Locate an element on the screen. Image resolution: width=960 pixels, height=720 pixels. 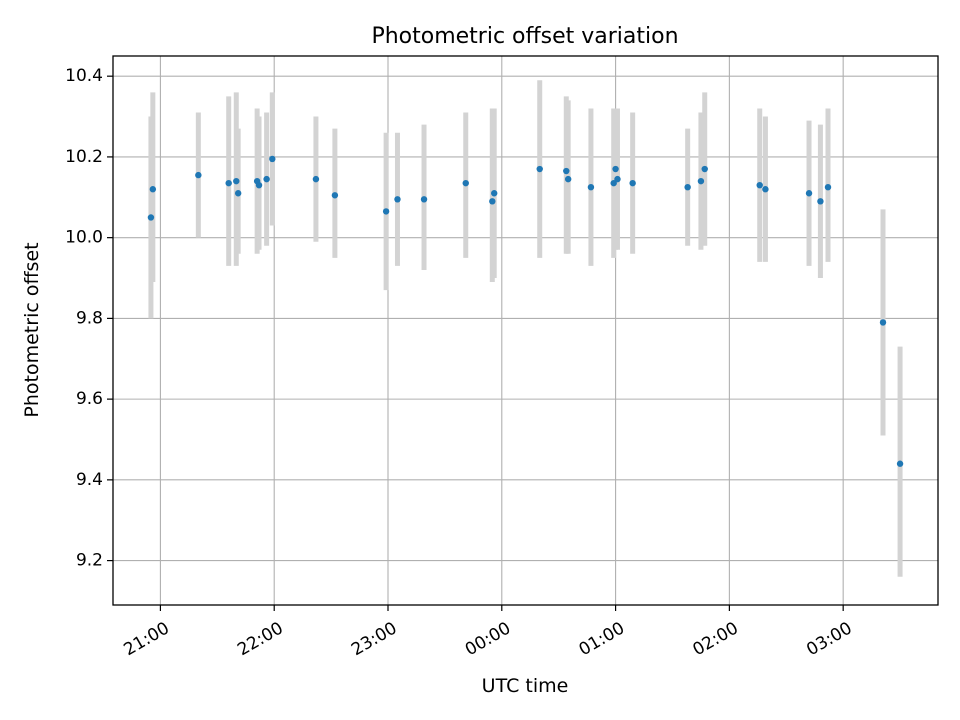
chart-title: Photometric offset variation is located at coordinates (524, 36).